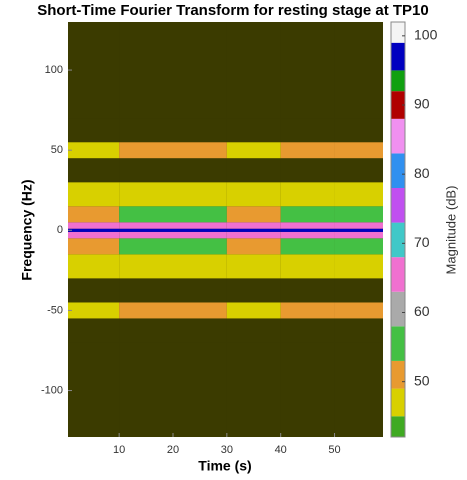  Describe the element at coordinates (422, 104) in the screenshot. I see `colorbar-tick-label: 90` at that location.